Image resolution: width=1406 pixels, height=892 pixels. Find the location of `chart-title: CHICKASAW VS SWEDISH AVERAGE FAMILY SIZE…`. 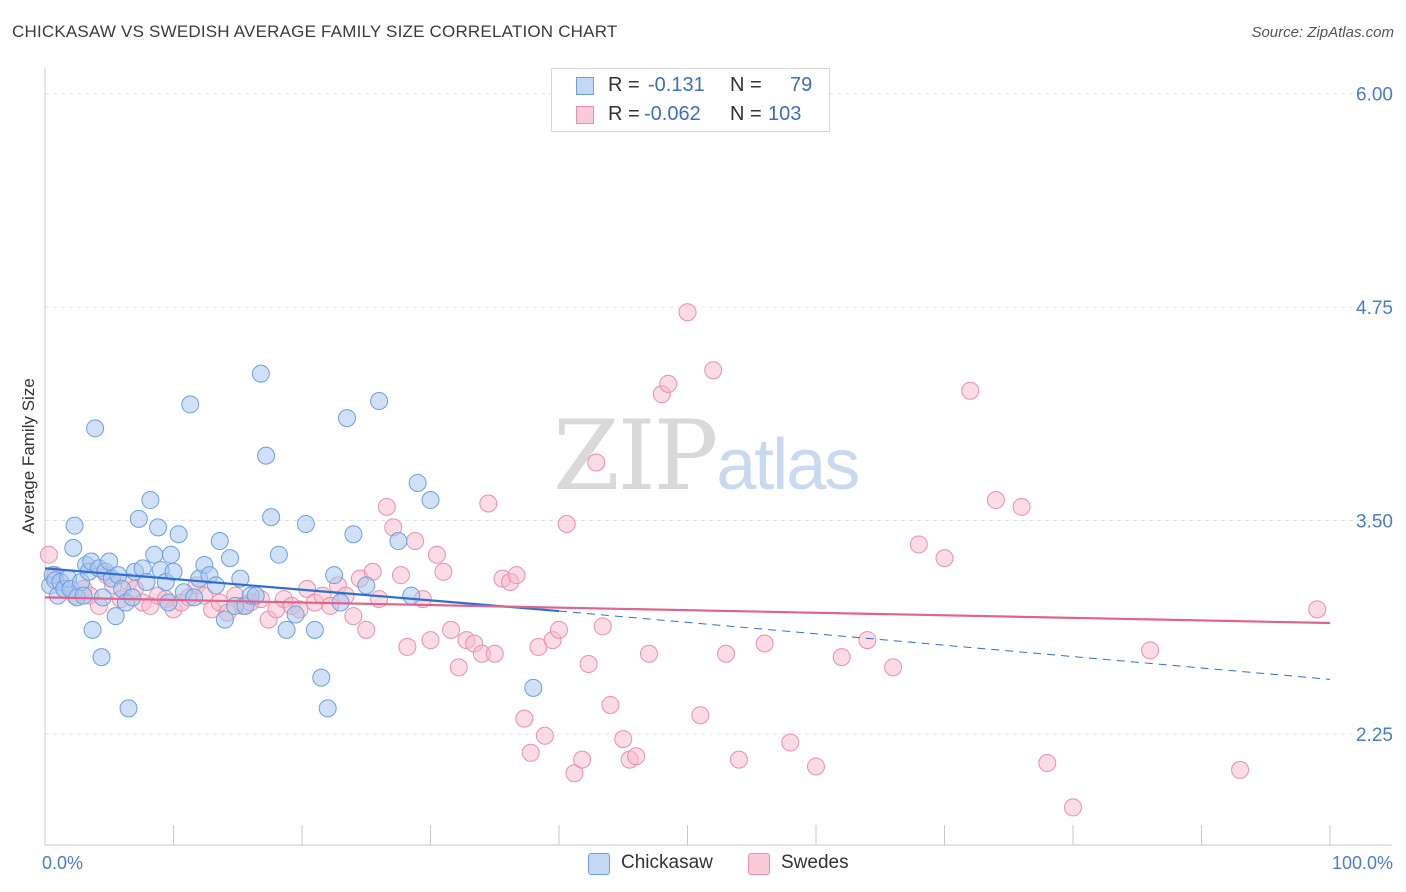

chart-title: CHICKASAW VS SWEDISH AVERAGE FAMILY SIZE… is located at coordinates (315, 31).